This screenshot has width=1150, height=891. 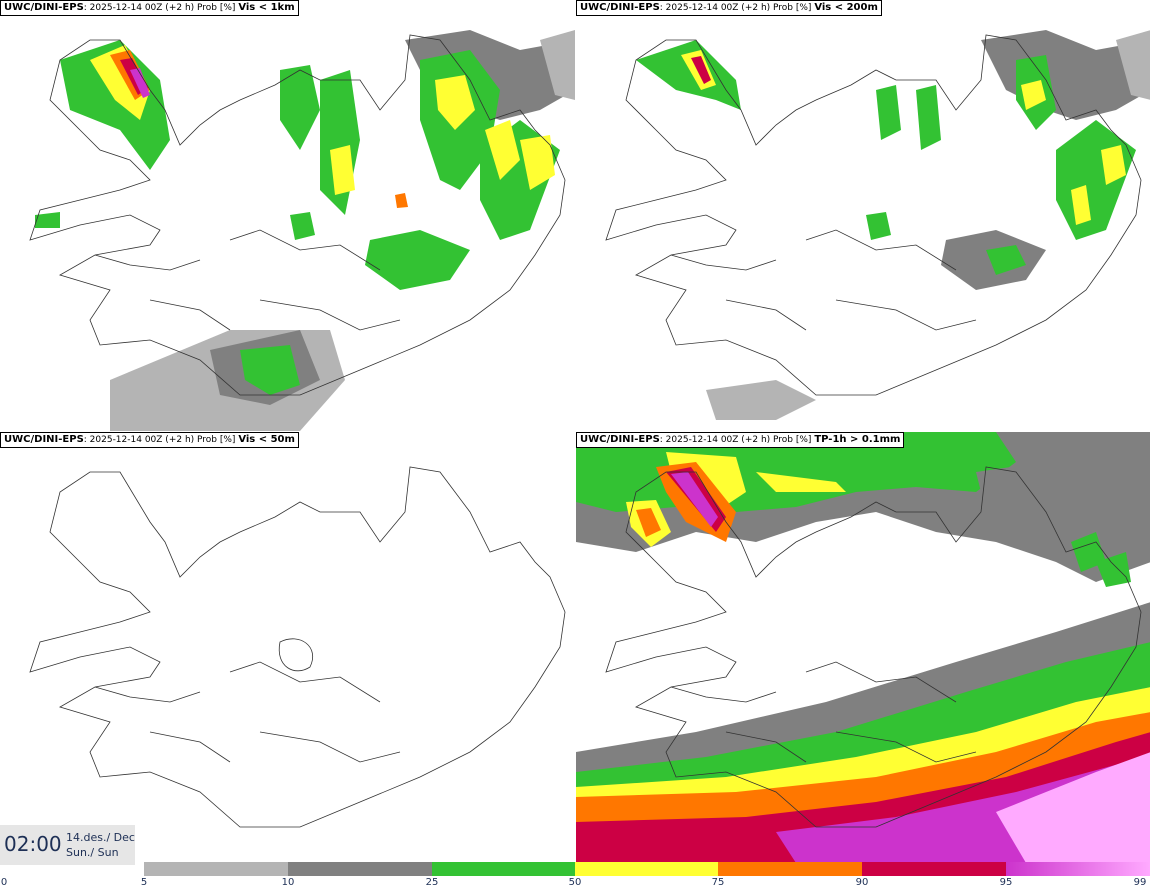 What do you see at coordinates (1140, 882) in the screenshot?
I see `colorbar-tick: 99` at bounding box center [1140, 882].